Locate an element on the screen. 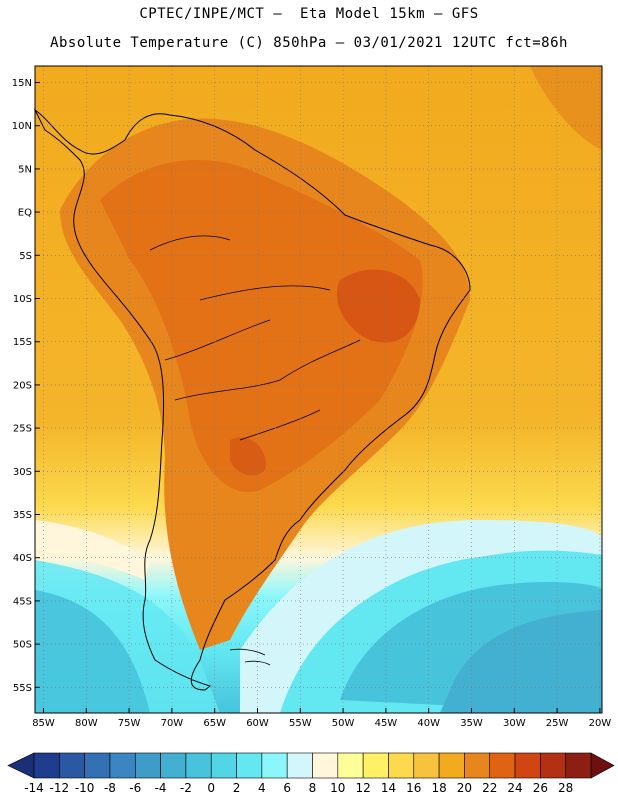 This screenshot has width=618, height=800. lon-tick-label: 30W is located at coordinates (514, 723).